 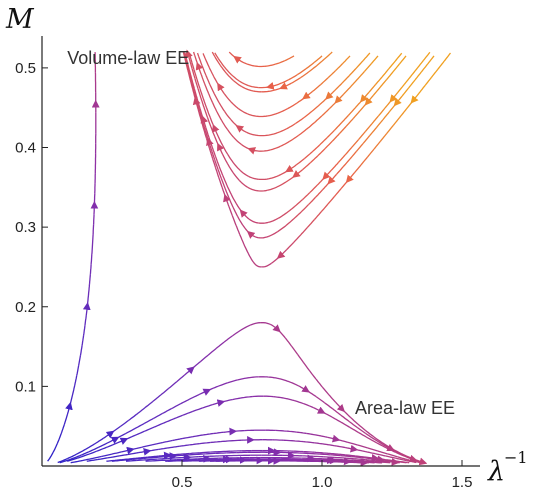 What do you see at coordinates (507, 467) in the screenshot?
I see `x-axis-title: λ −1` at bounding box center [507, 467].